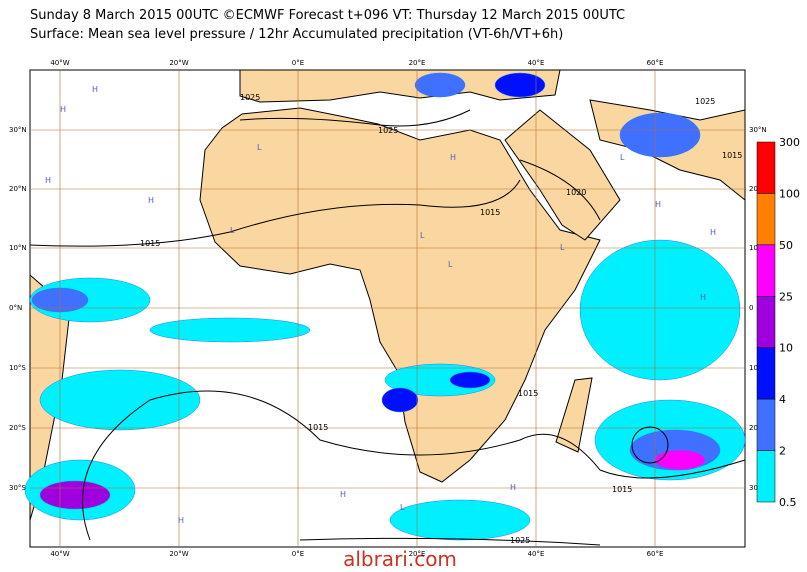 This screenshot has width=807, height=572. I want to click on lat-label-left: 30°N, so click(18, 130).